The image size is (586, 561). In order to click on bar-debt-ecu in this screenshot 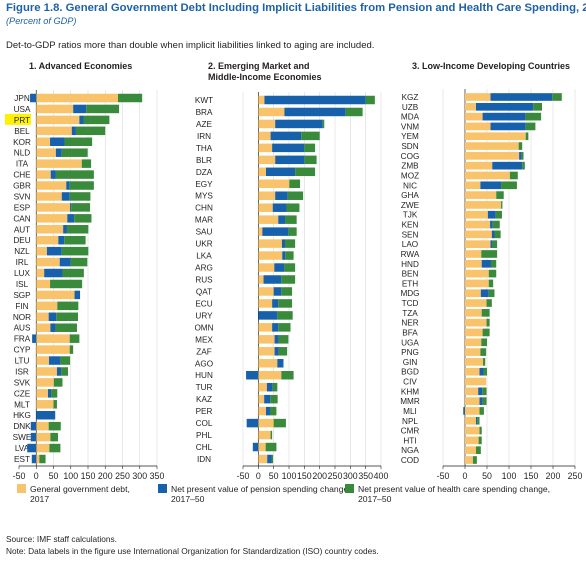, I will do `click(265, 303)`.